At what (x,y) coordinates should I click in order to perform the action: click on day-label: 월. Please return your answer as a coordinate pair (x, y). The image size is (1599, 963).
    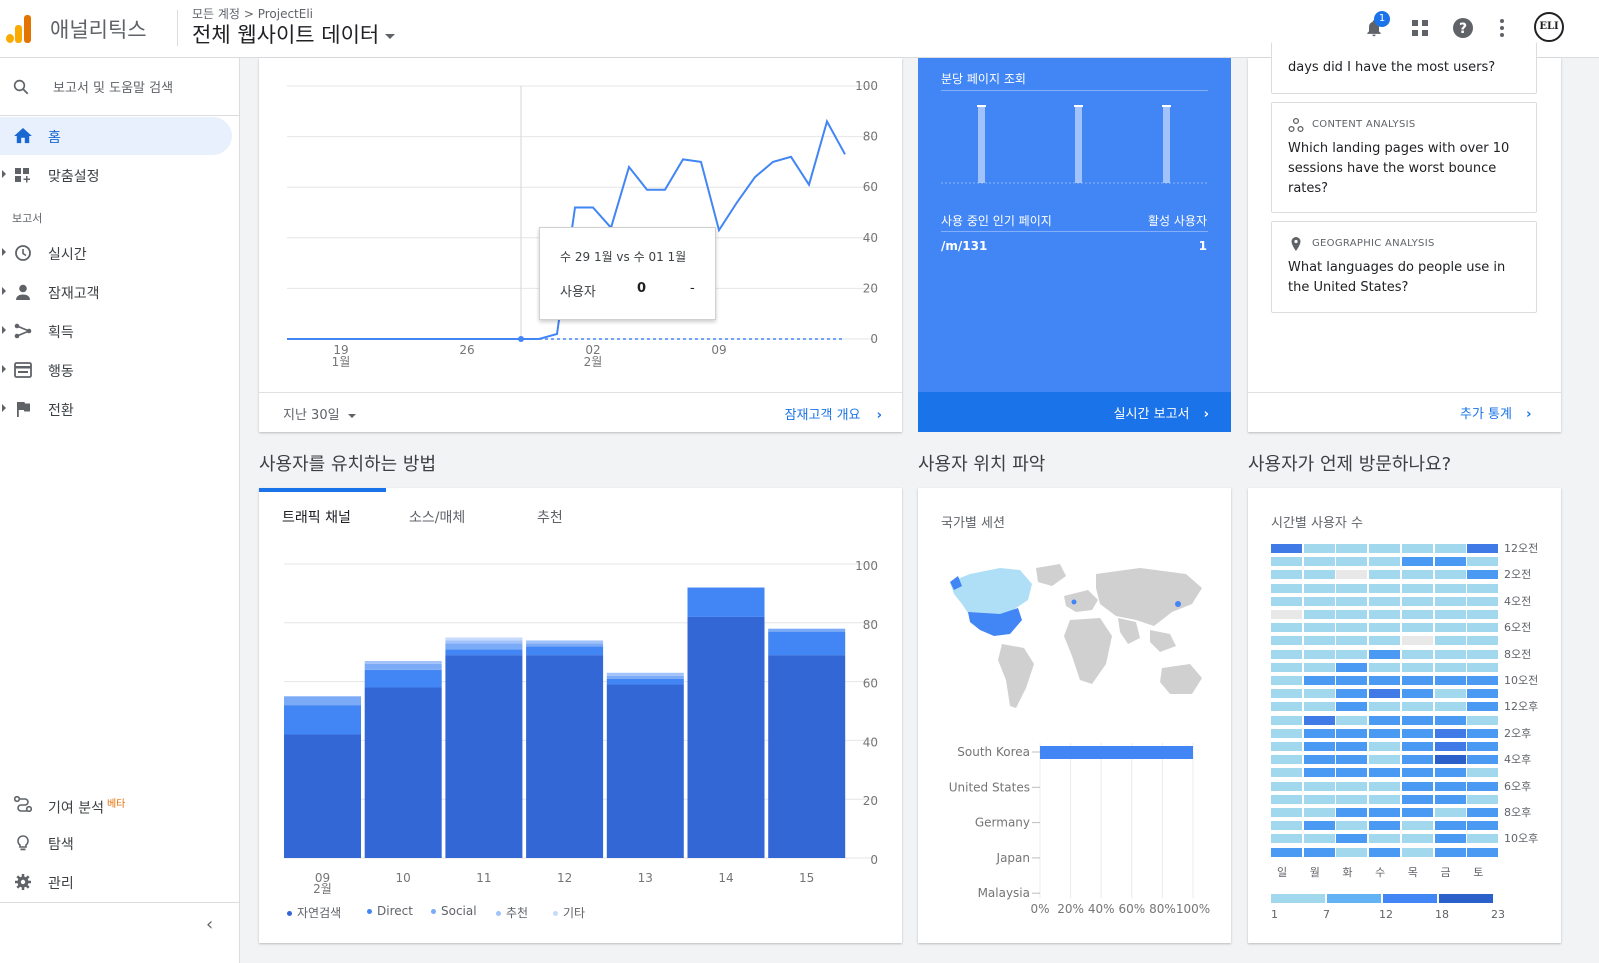
    Looking at the image, I should click on (1314, 872).